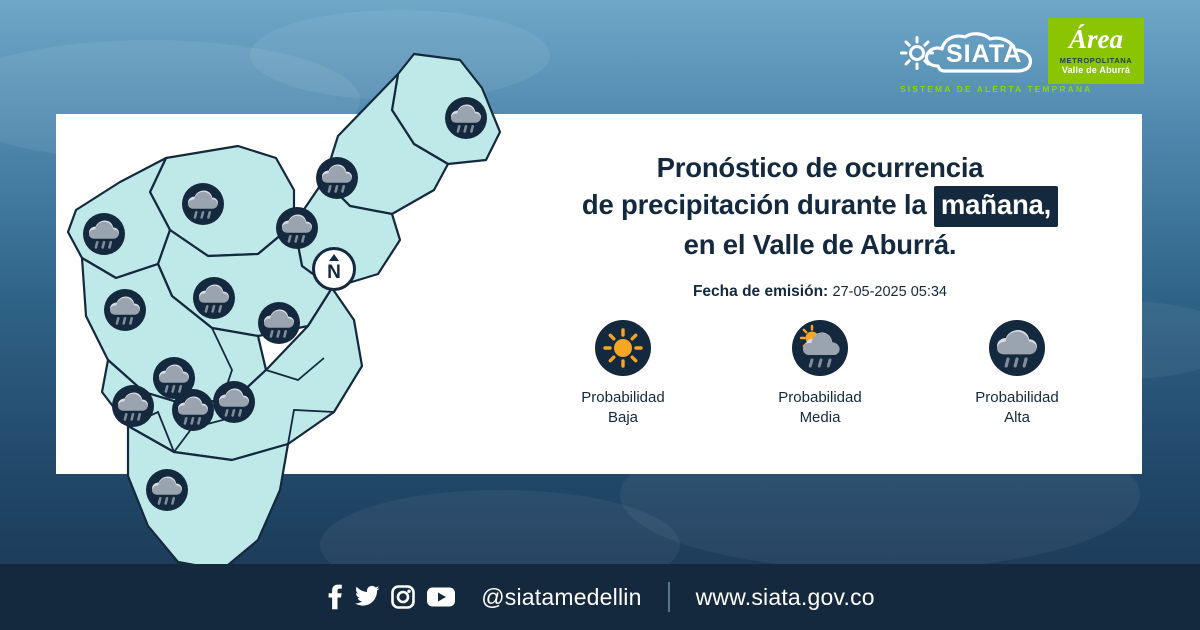  Describe the element at coordinates (996, 206) in the screenshot. I see `highlight-period: mañana,` at that location.